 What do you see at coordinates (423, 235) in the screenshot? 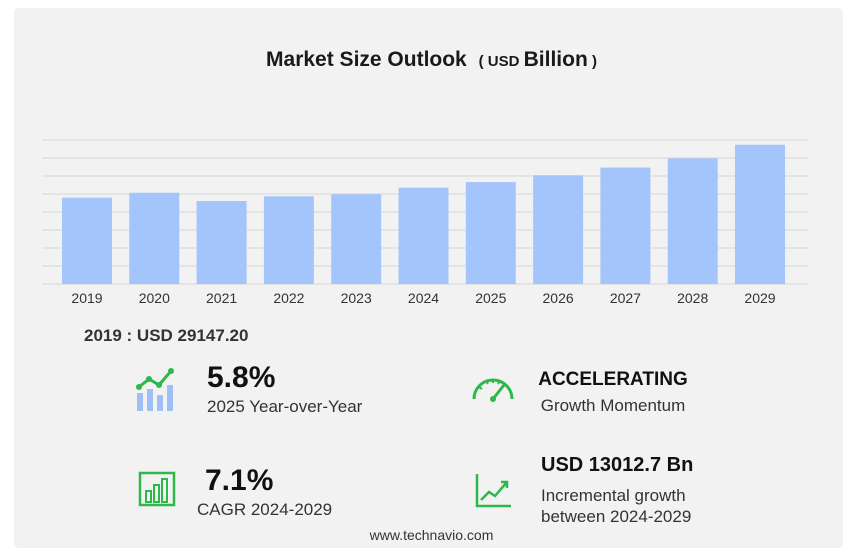
I see `bar-2024` at bounding box center [423, 235].